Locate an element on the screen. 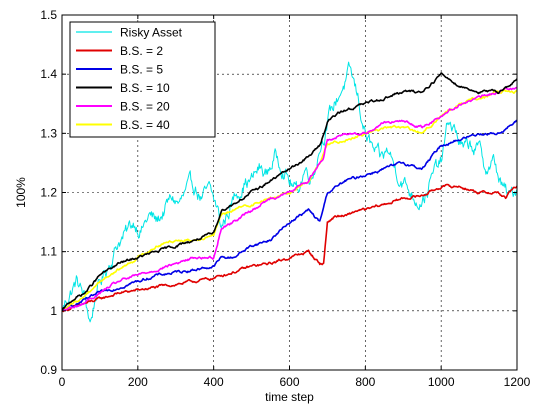  y-tick-label: 1 is located at coordinates (53, 311).